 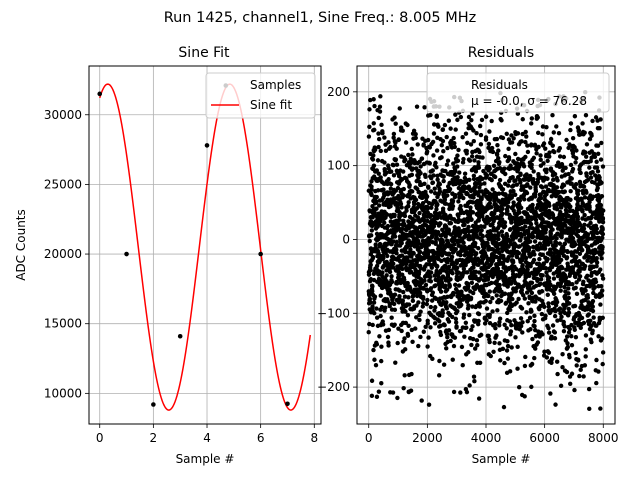 What do you see at coordinates (63, 254) in the screenshot?
I see `sine-fit-ytick-label-2: 20000` at bounding box center [63, 254].